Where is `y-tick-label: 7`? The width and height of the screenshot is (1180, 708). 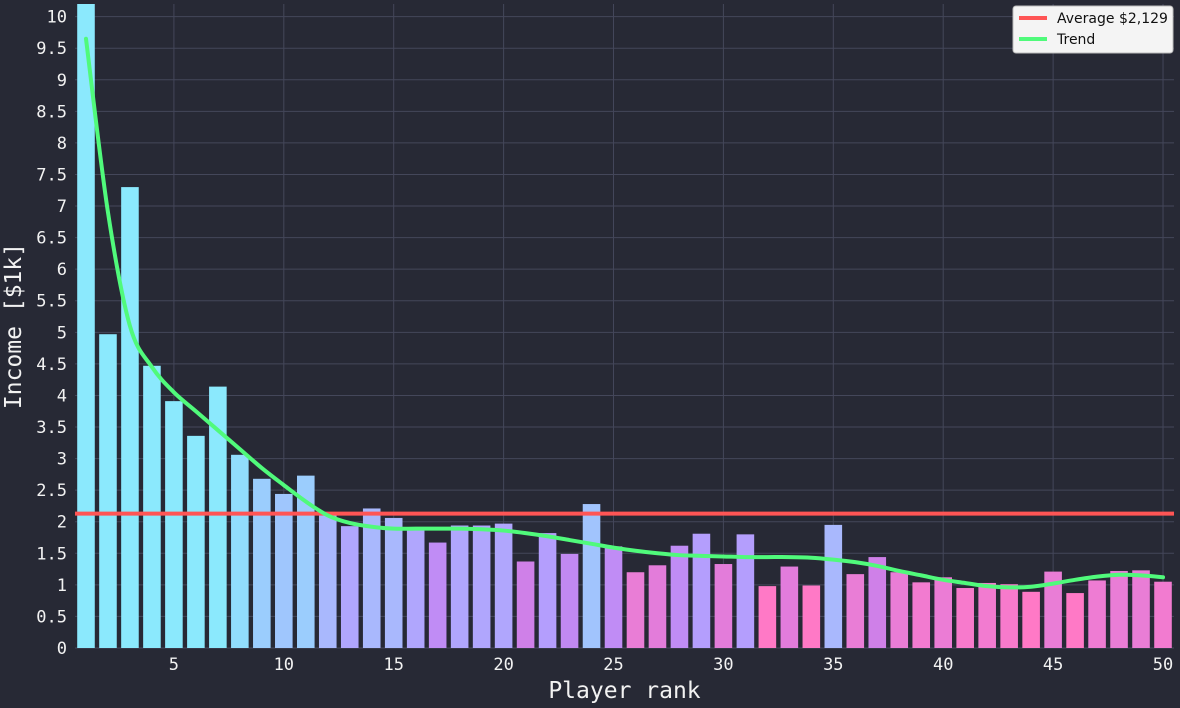
y-tick-label: 7 is located at coordinates (62, 207).